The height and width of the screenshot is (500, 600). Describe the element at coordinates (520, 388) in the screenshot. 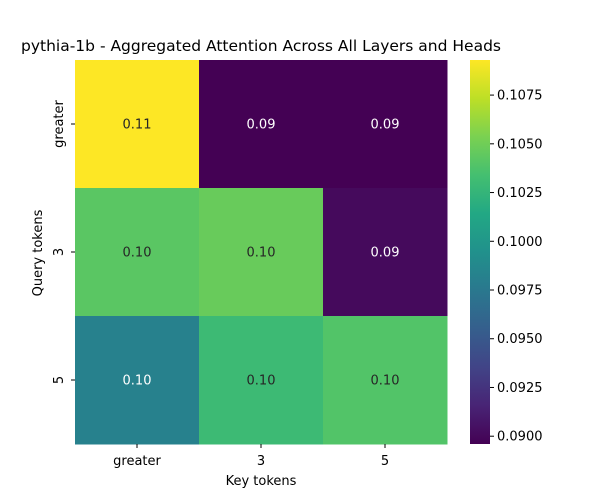

I see `colorbar-tick-label: 0.0925` at that location.